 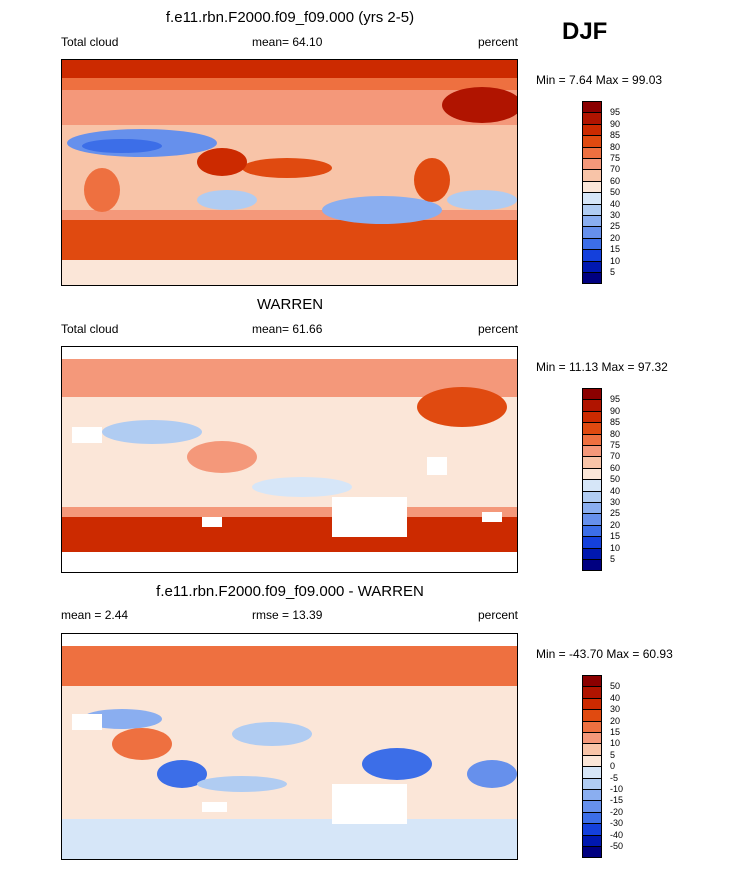 I want to click on colorbar-tick-label: -50, so click(x=617, y=846).